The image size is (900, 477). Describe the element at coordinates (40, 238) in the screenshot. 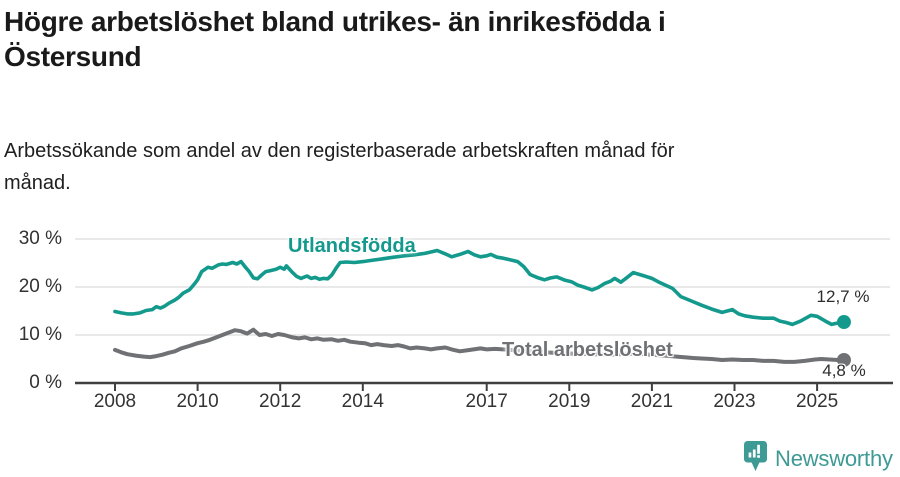

I see `y-tick-label: 30 %` at that location.